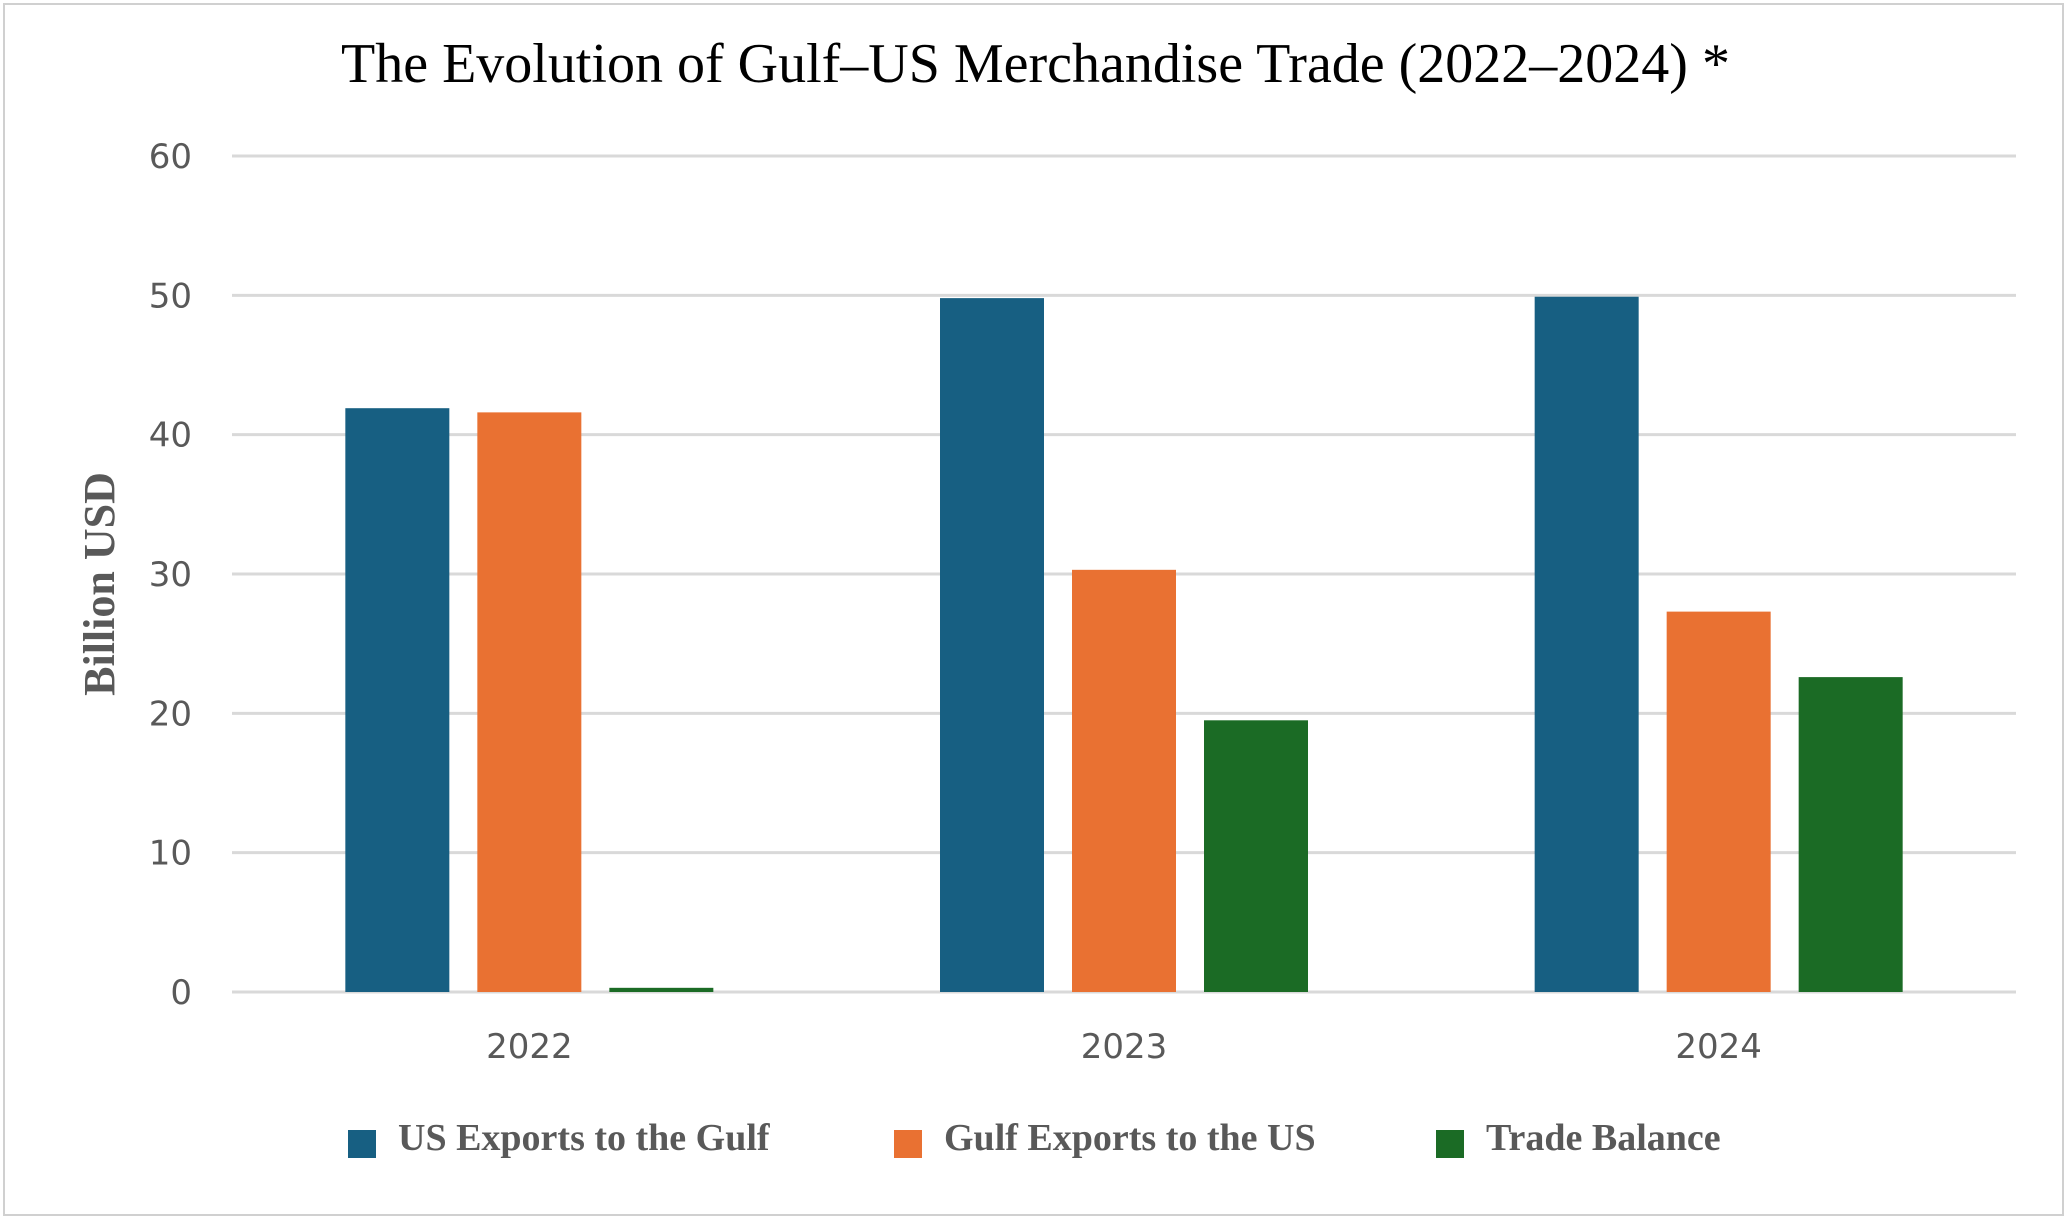 Image resolution: width=2071 pixels, height=1223 pixels. I want to click on x-tick-label: 2022, so click(529, 1047).